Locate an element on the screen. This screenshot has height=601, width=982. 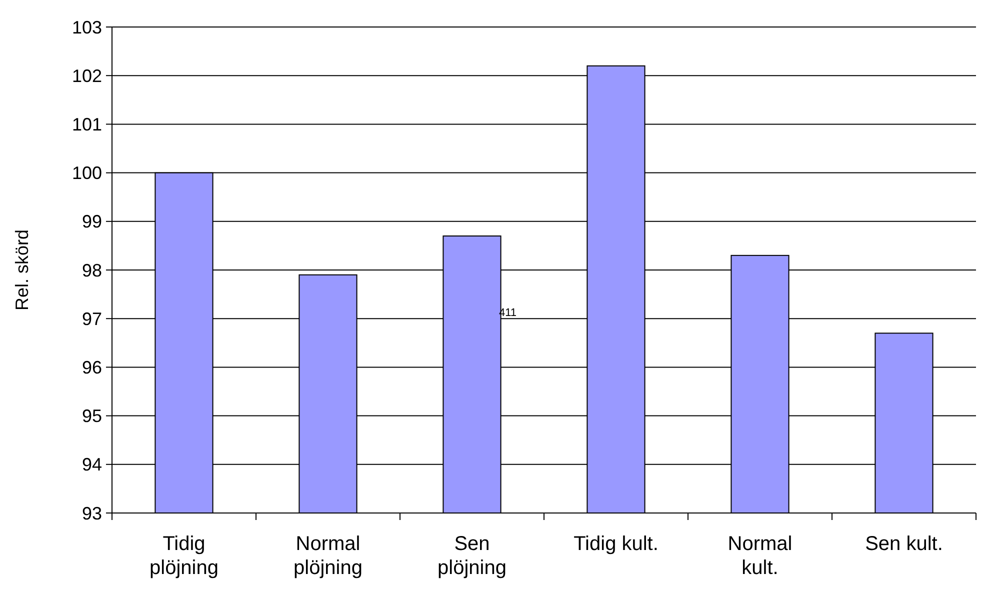
x-tick-label: Tidig plöjning is located at coordinates (184, 556).